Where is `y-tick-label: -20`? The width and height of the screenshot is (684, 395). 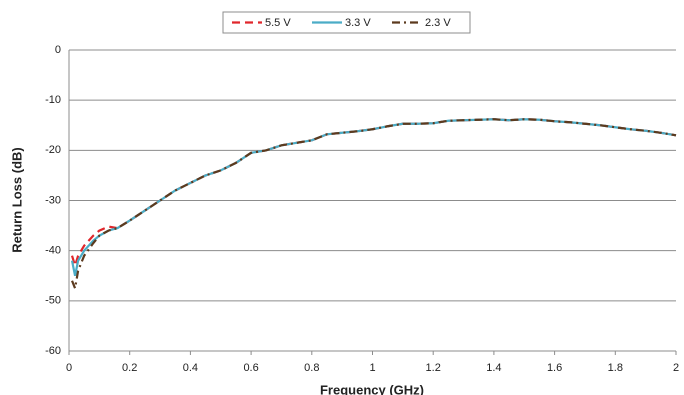
y-tick-label: -20 is located at coordinates (53, 150).